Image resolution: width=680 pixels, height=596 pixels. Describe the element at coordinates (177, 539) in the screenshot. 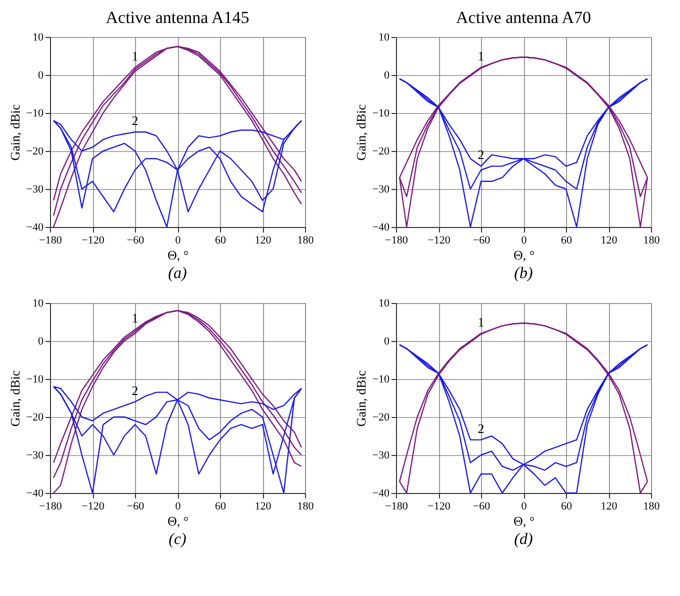

I see `text: (c)` at that location.